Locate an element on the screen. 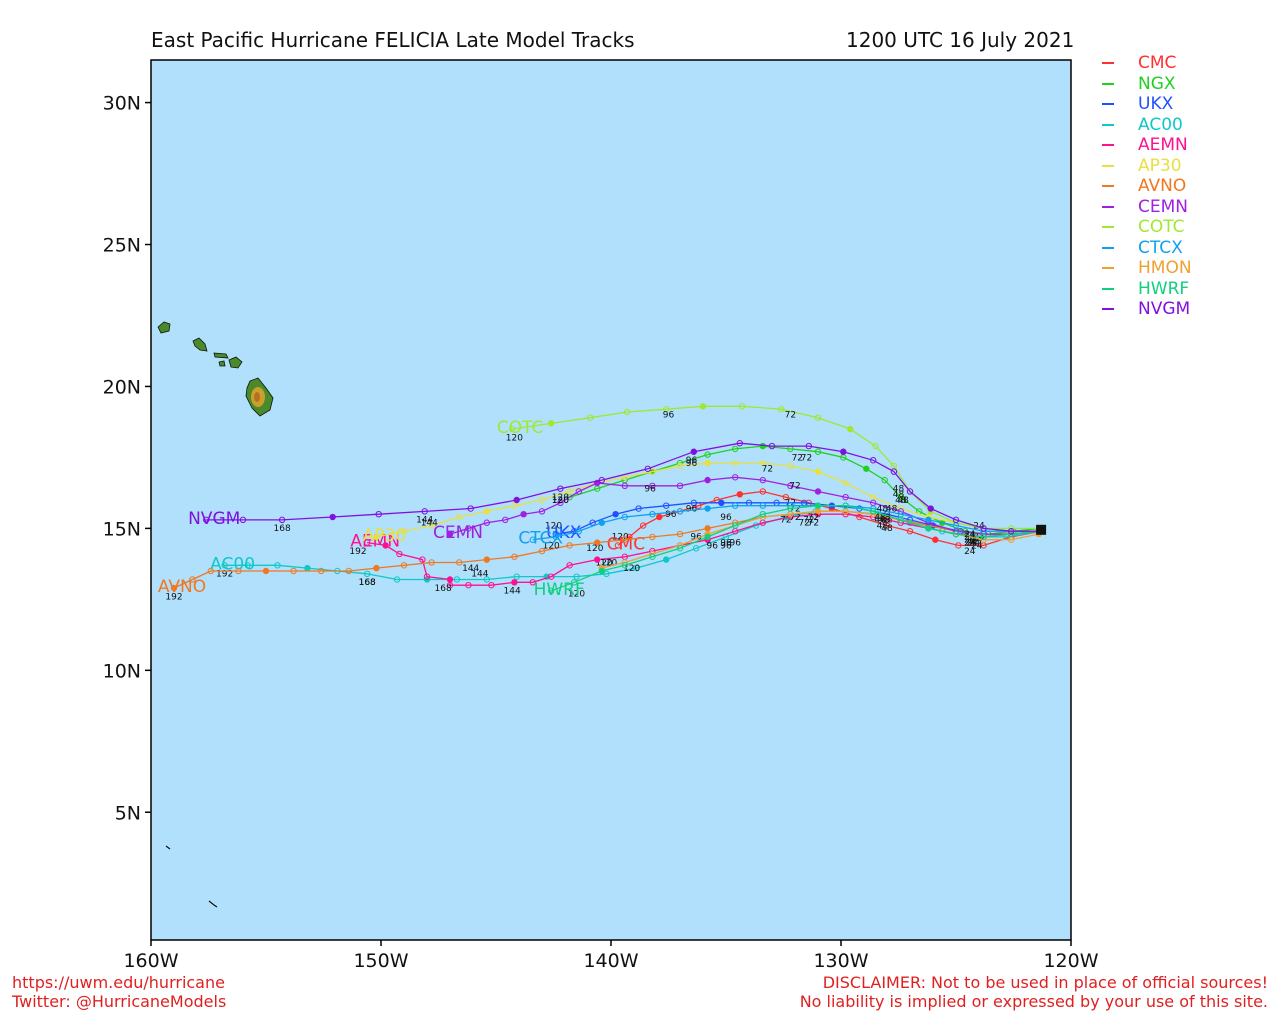 The height and width of the screenshot is (1024, 1280). island-maui is located at coordinates (235, 362).